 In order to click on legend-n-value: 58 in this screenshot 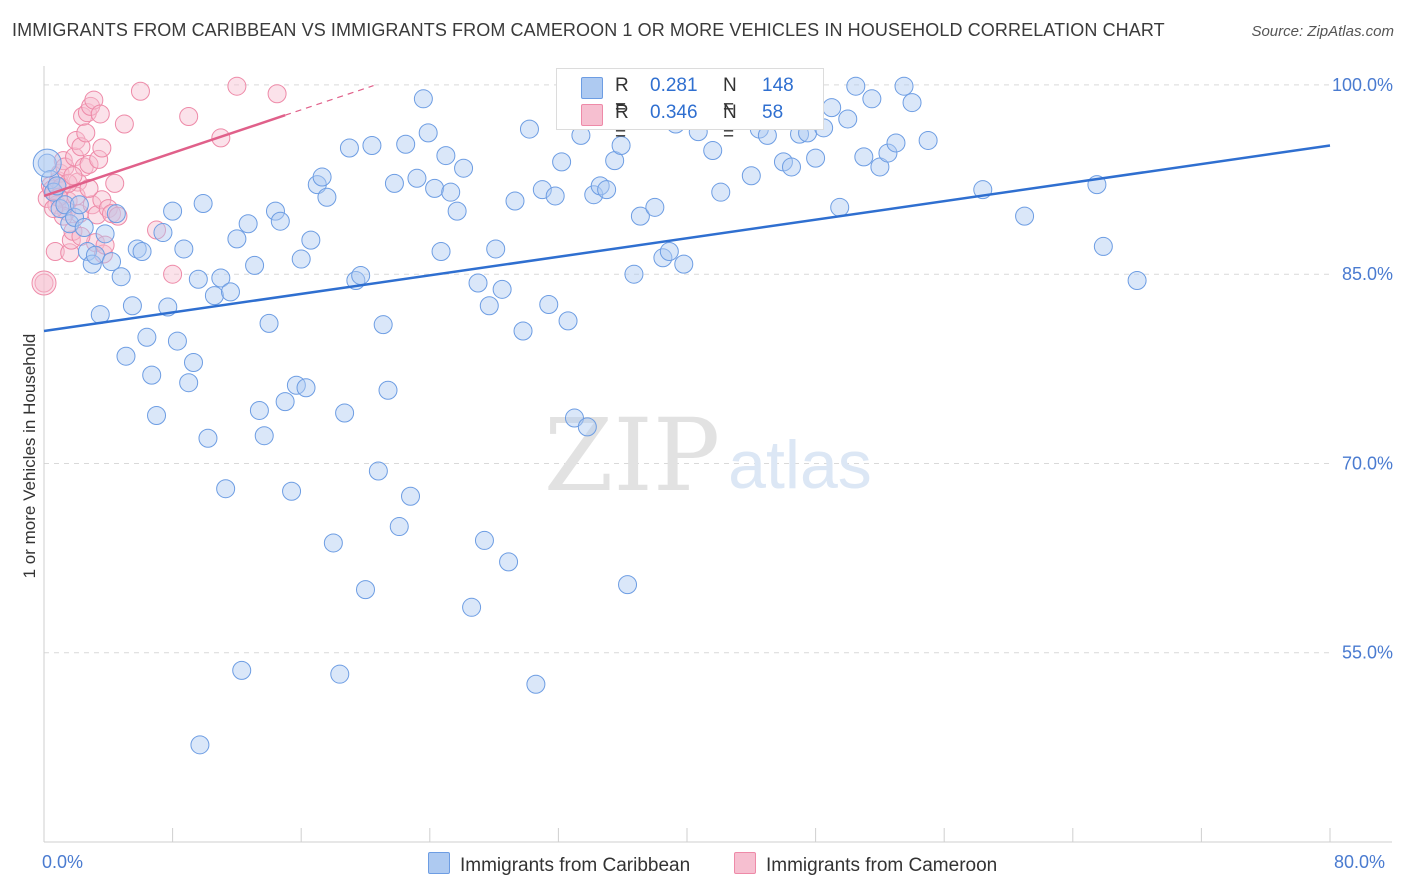, I will do `click(773, 112)`.